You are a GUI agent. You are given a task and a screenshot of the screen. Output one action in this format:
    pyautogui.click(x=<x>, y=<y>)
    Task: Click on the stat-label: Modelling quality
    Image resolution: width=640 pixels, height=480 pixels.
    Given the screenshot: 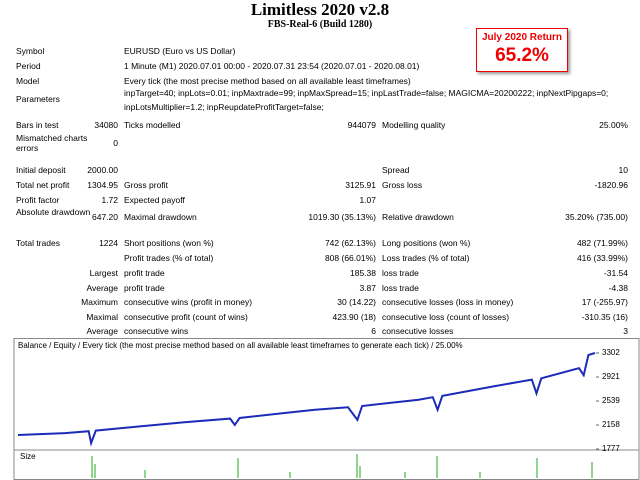 What is the action you would take?
    pyautogui.click(x=414, y=125)
    